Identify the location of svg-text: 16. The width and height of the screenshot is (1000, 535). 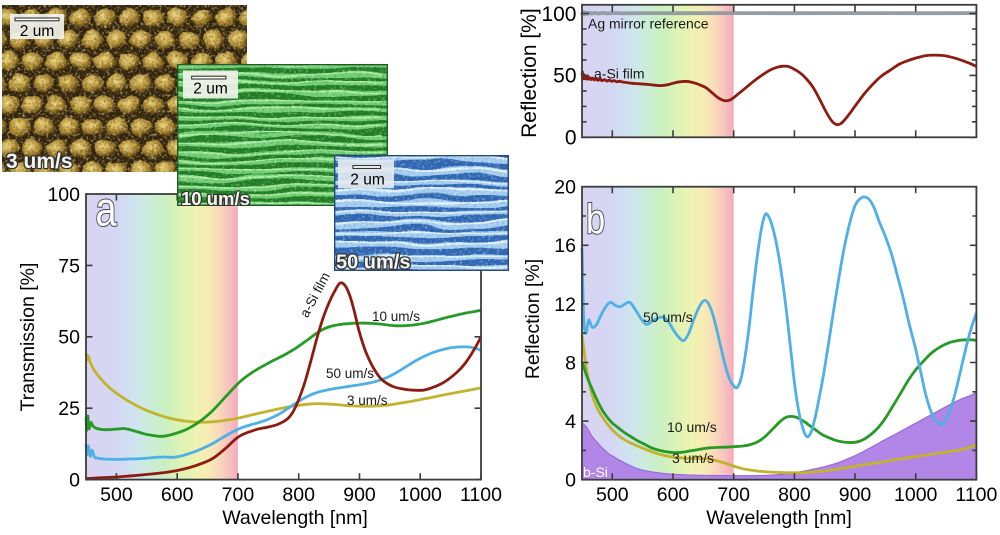
(565, 246).